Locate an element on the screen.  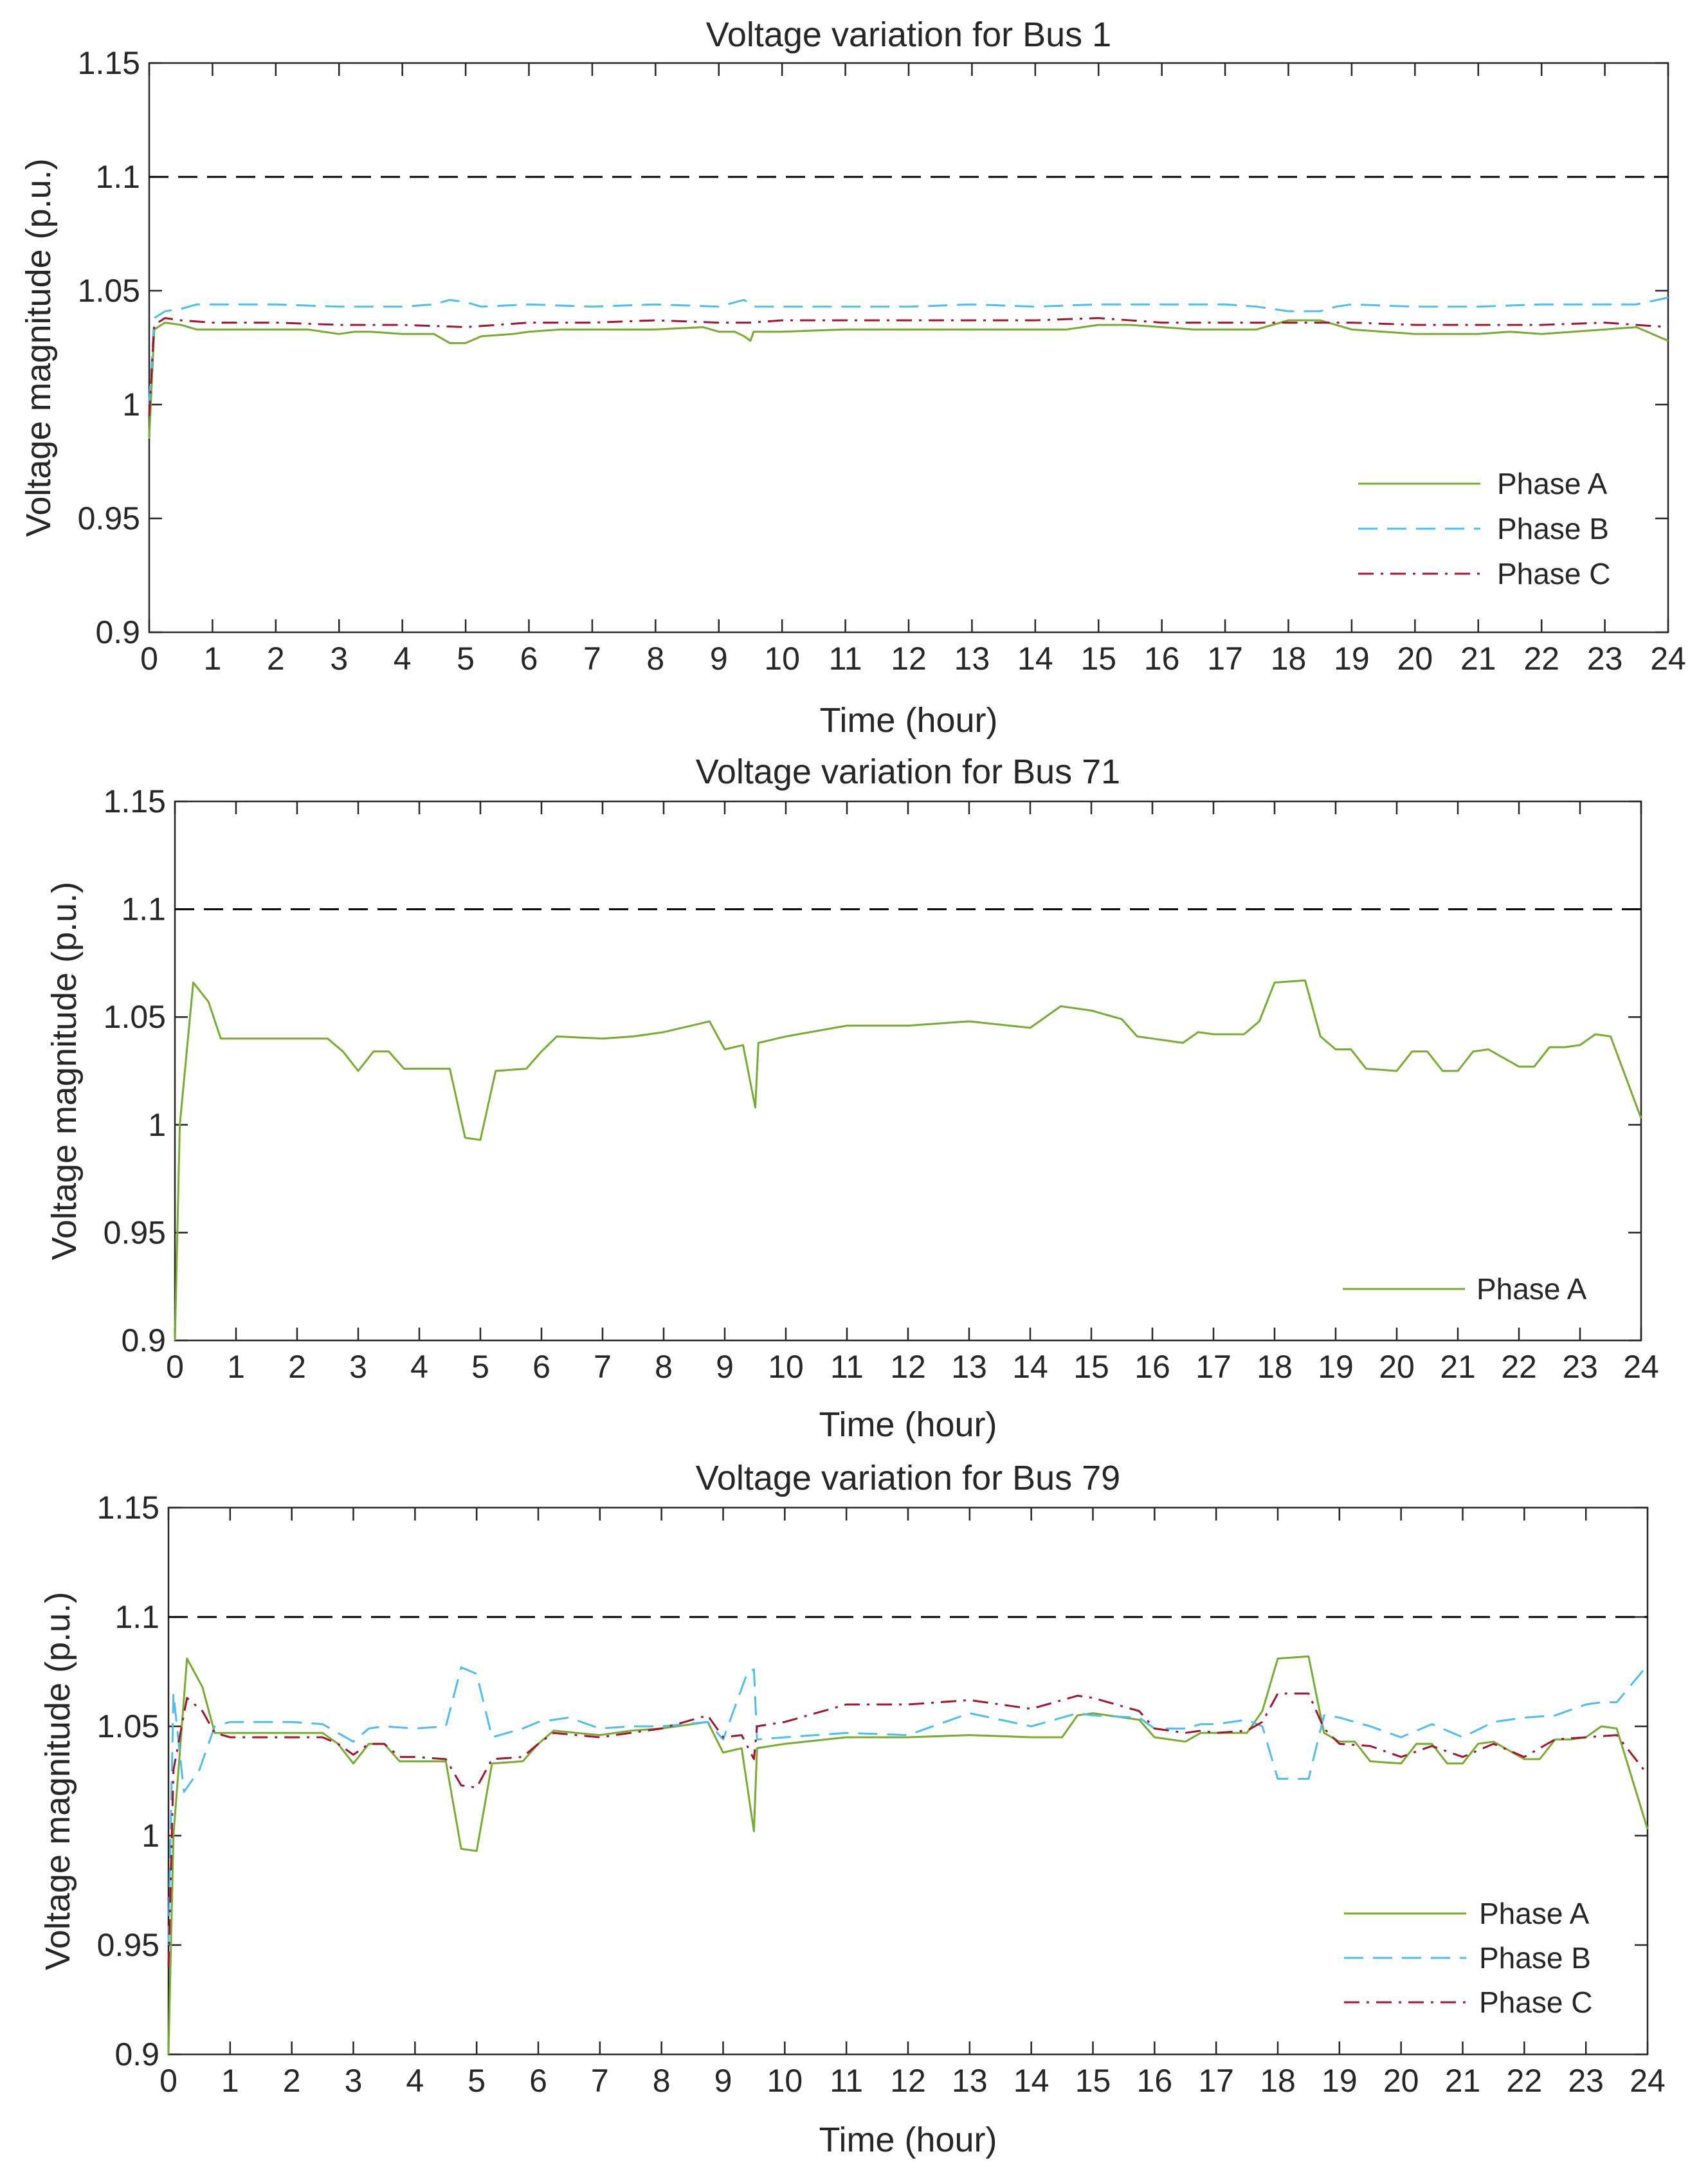
x-tick-label: 18 is located at coordinates (1278, 2081).